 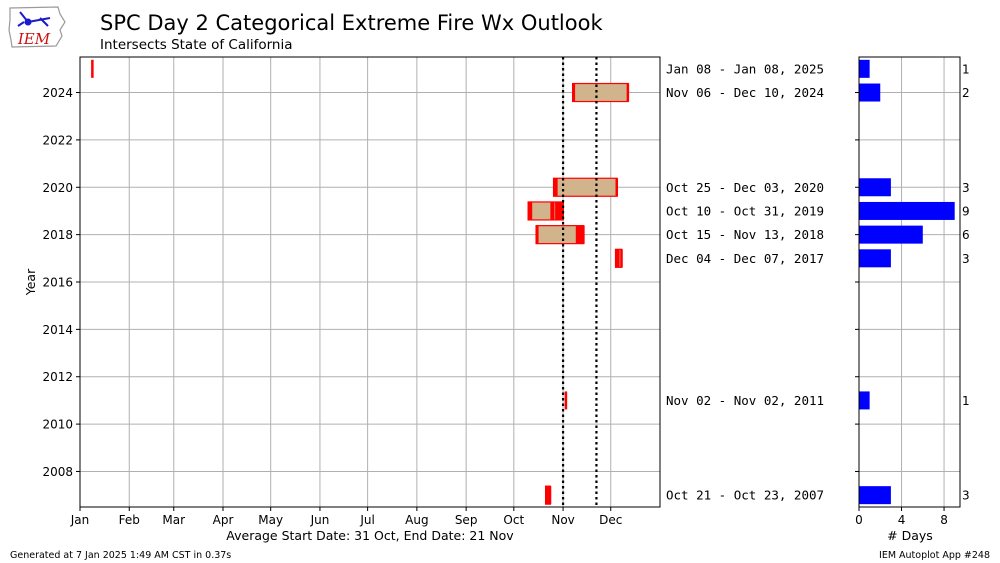 What do you see at coordinates (745, 234) in the screenshot?
I see `range-label-2018: Oct 15 - Nov 13, 2018` at bounding box center [745, 234].